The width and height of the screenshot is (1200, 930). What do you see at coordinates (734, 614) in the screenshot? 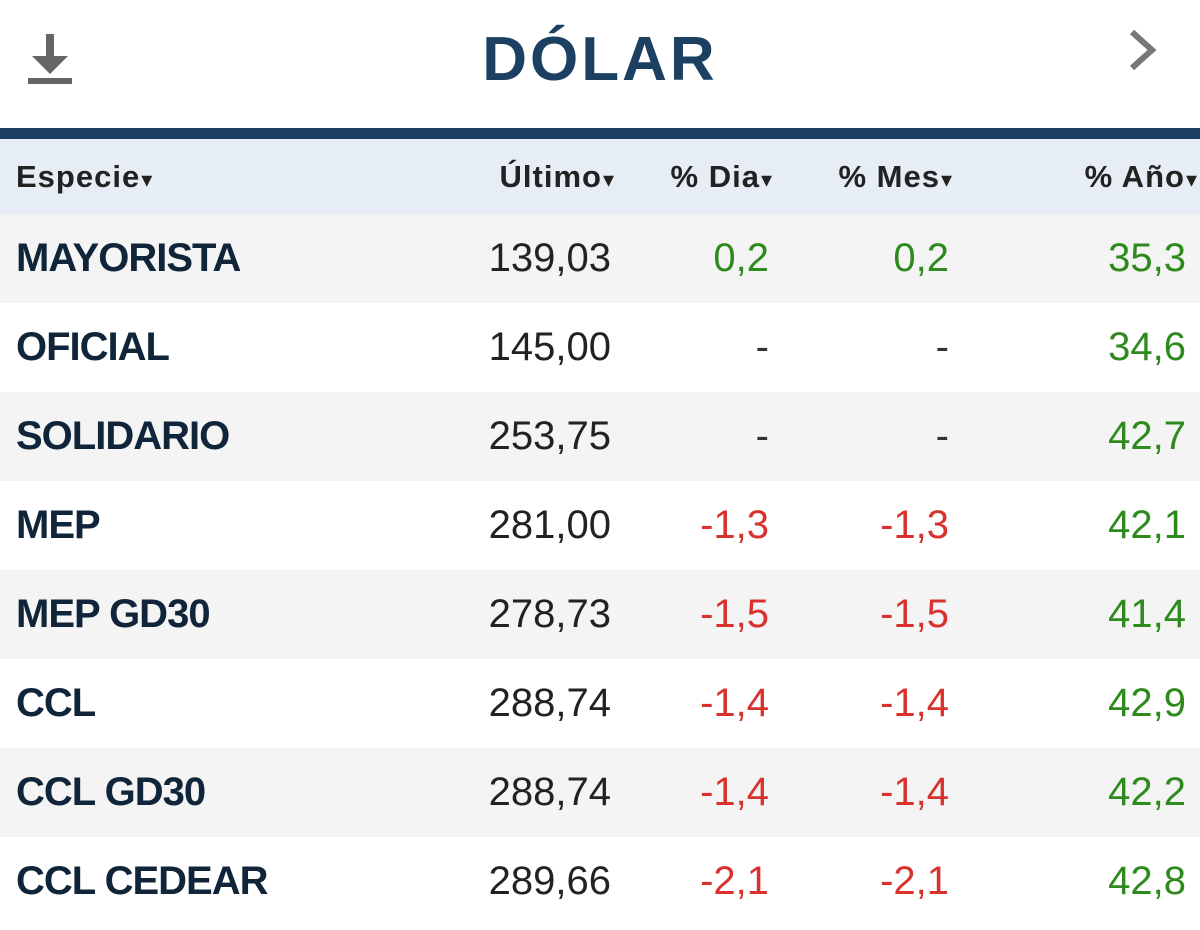
I see `cell-dia: -1,5` at bounding box center [734, 614].